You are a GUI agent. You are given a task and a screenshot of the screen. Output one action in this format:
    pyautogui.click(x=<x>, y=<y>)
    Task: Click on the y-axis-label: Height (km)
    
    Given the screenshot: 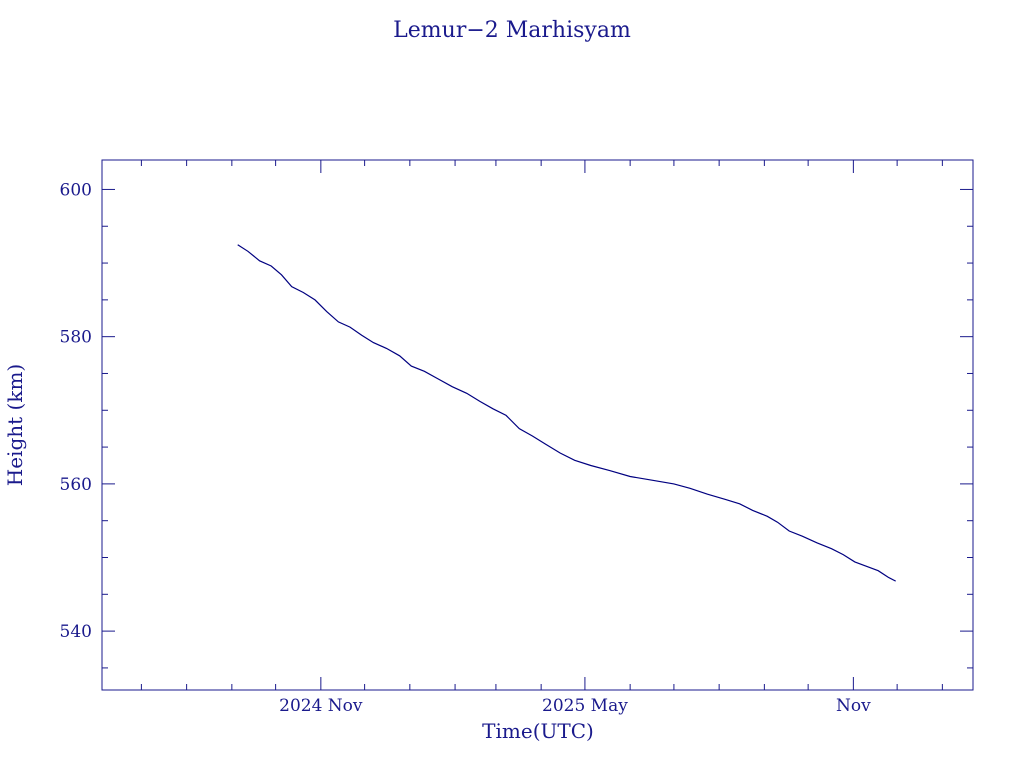 What is the action you would take?
    pyautogui.click(x=15, y=425)
    